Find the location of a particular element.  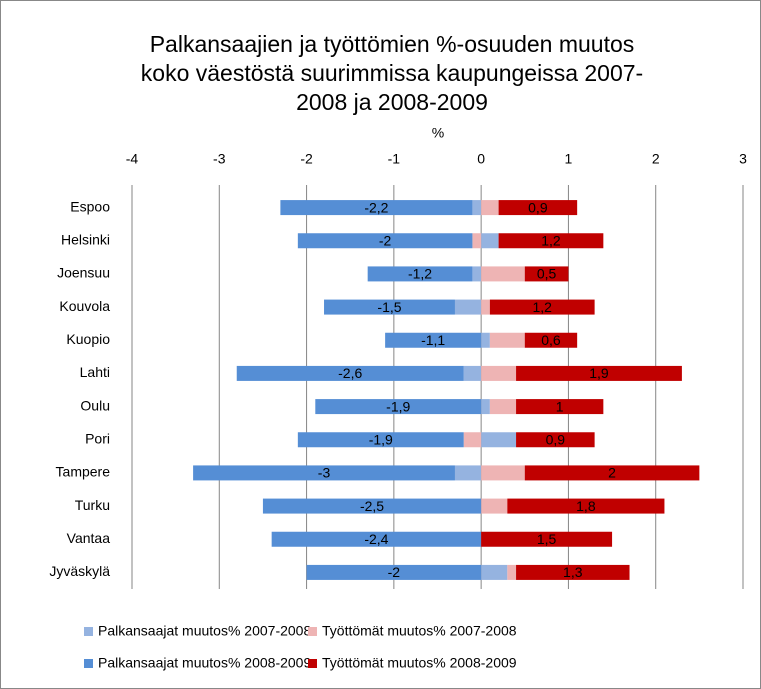

data-label: -3 is located at coordinates (324, 473).